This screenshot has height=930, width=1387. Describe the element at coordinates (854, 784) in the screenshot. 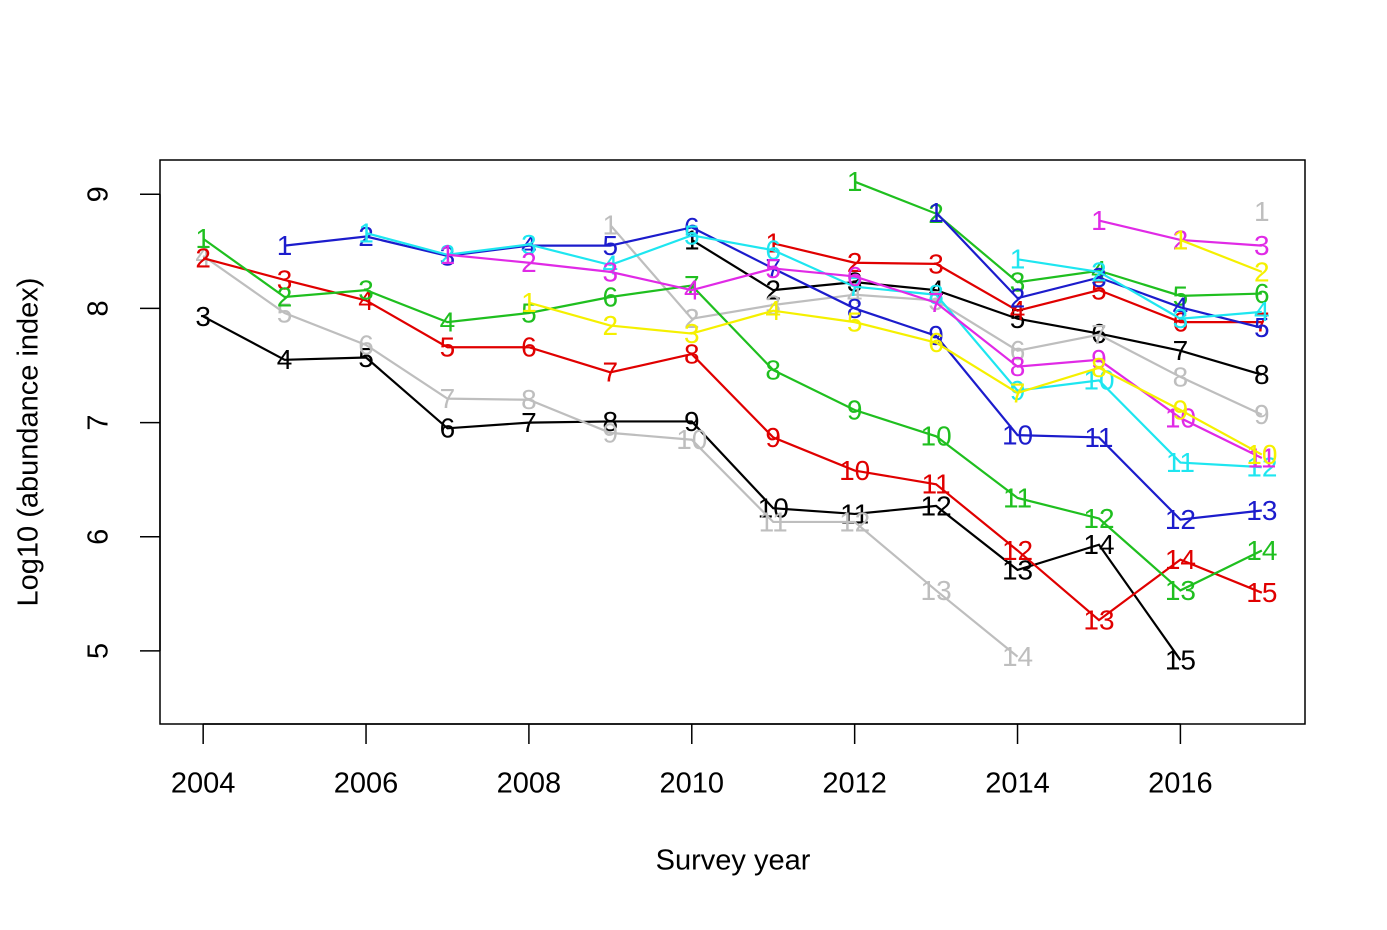

I see `x-tick-label: 2012` at that location.